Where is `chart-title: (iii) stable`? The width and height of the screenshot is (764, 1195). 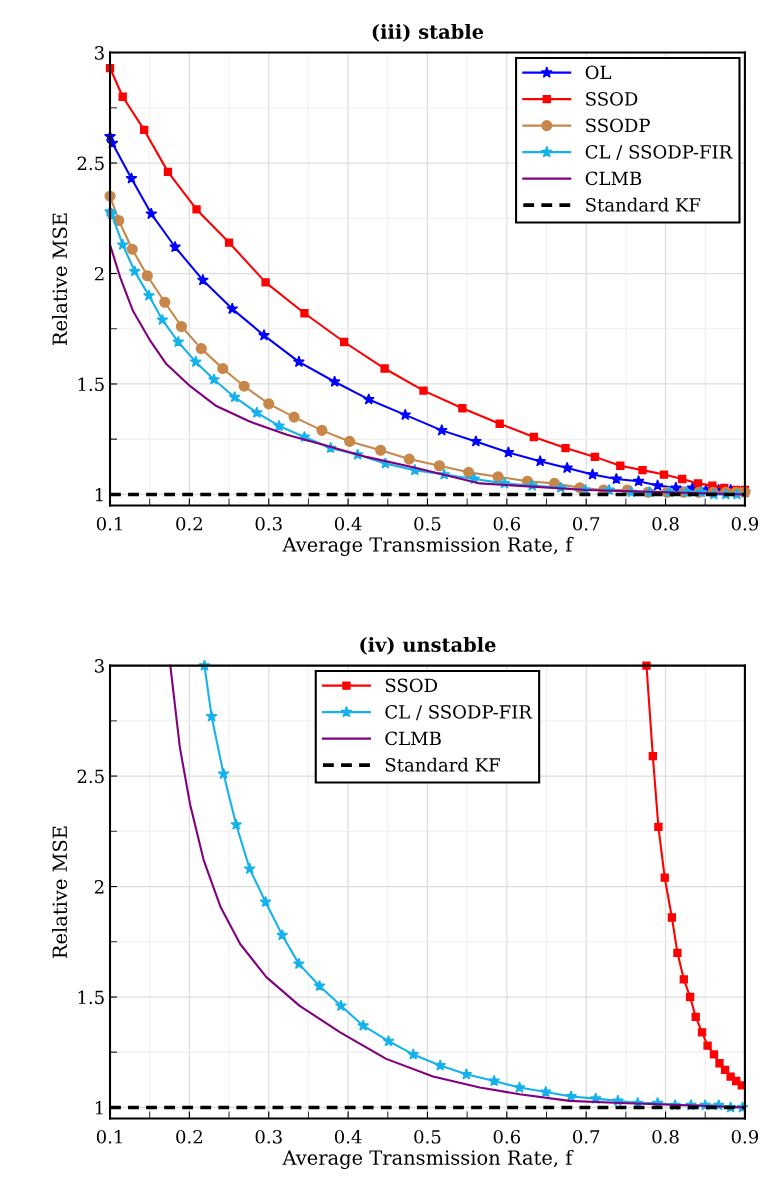 chart-title: (iii) stable is located at coordinates (428, 32).